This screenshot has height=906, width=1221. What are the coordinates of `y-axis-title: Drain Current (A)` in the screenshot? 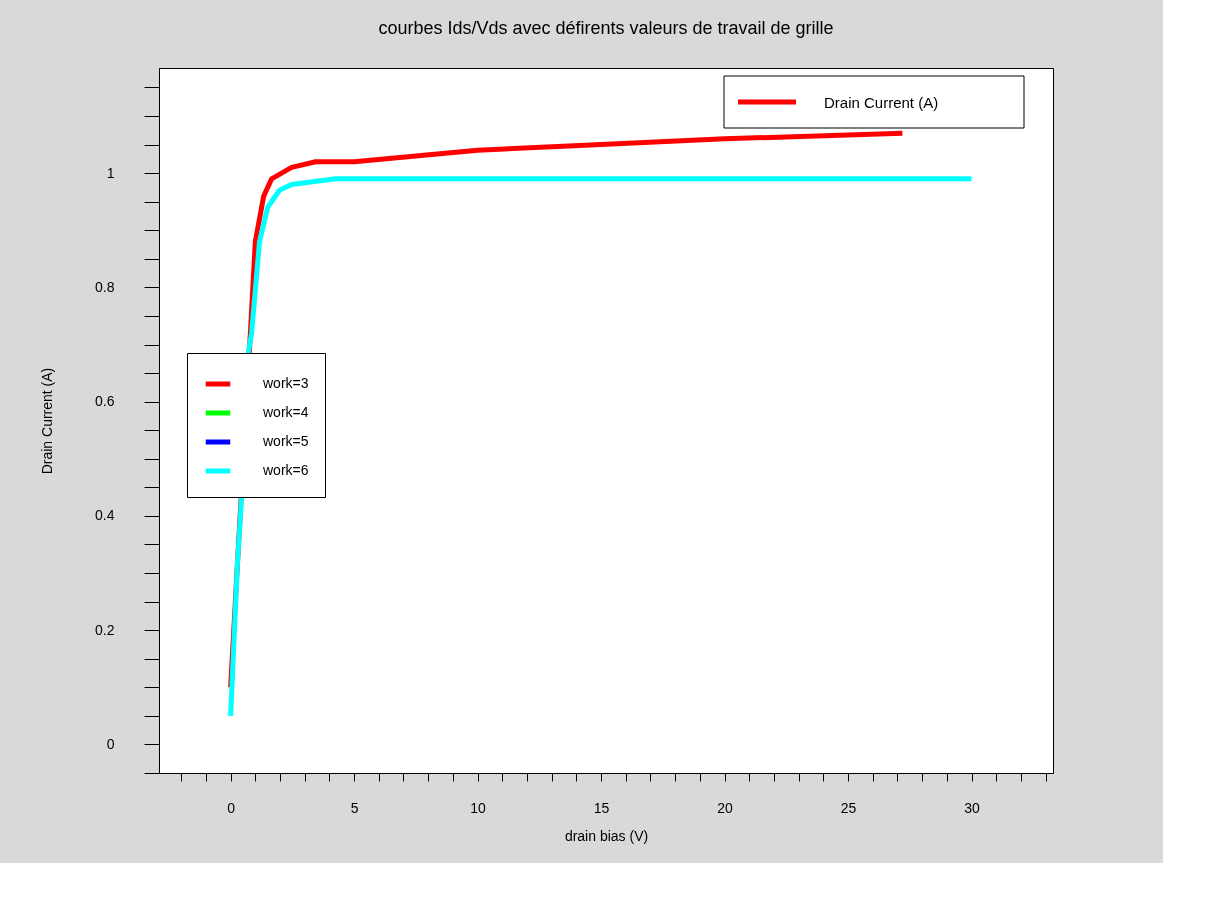 It's located at (47, 421).